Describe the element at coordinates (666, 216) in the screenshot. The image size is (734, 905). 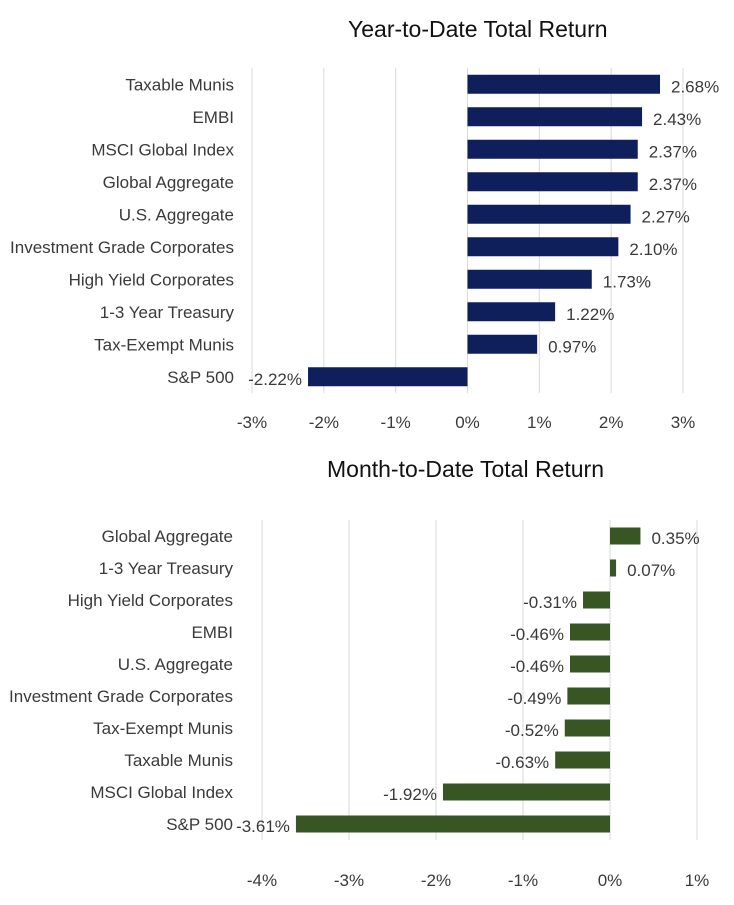
I see `data-label: 2.27%` at that location.